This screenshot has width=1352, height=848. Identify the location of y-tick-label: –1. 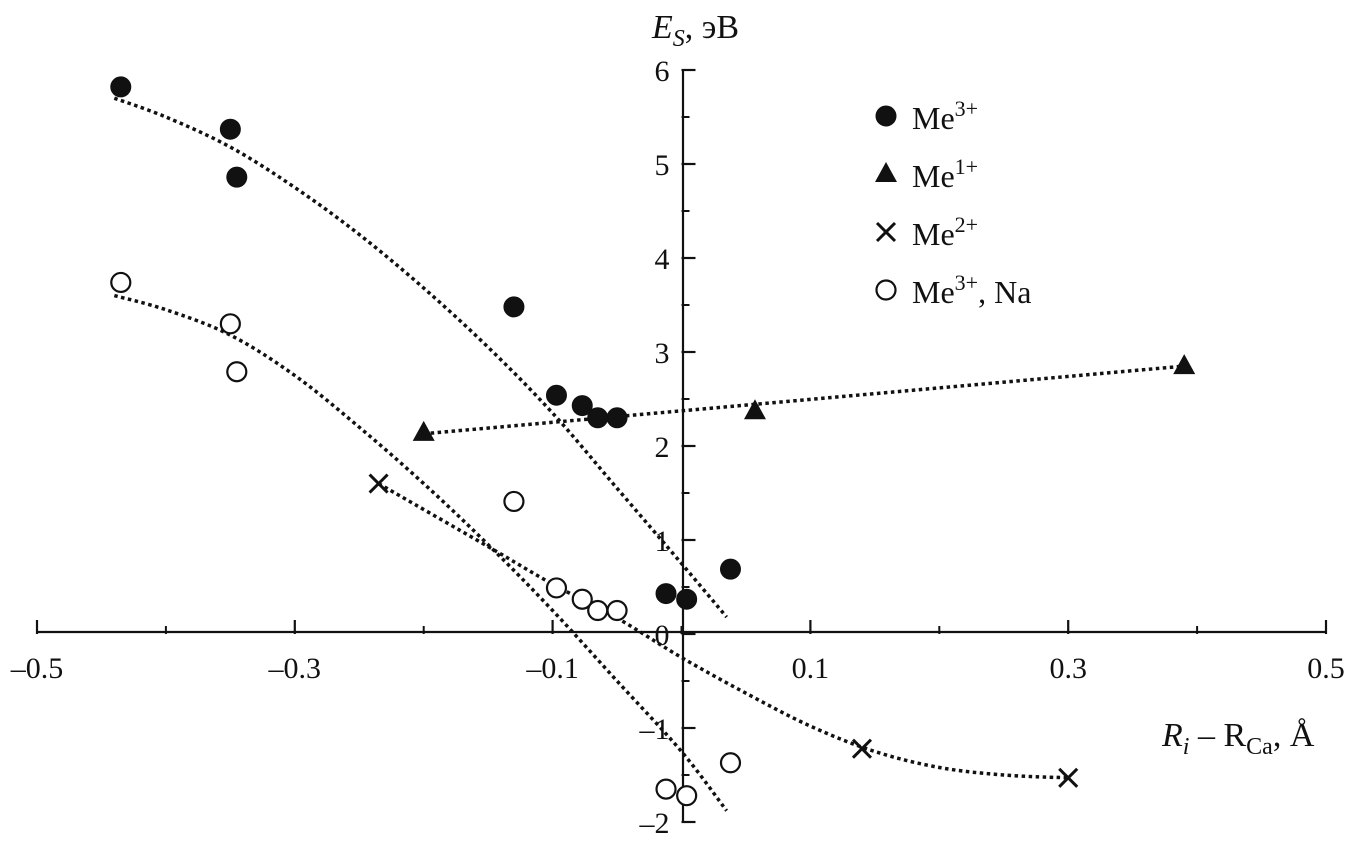
(654, 729).